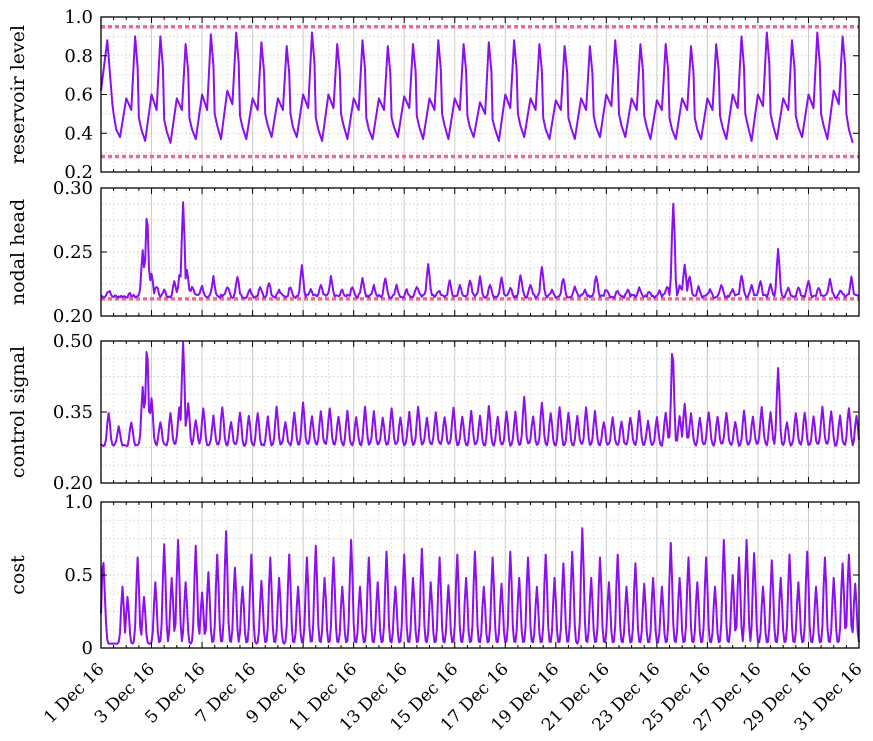 Image resolution: width=873 pixels, height=741 pixels. I want to click on y-tick-label: 0.2, so click(78, 172).